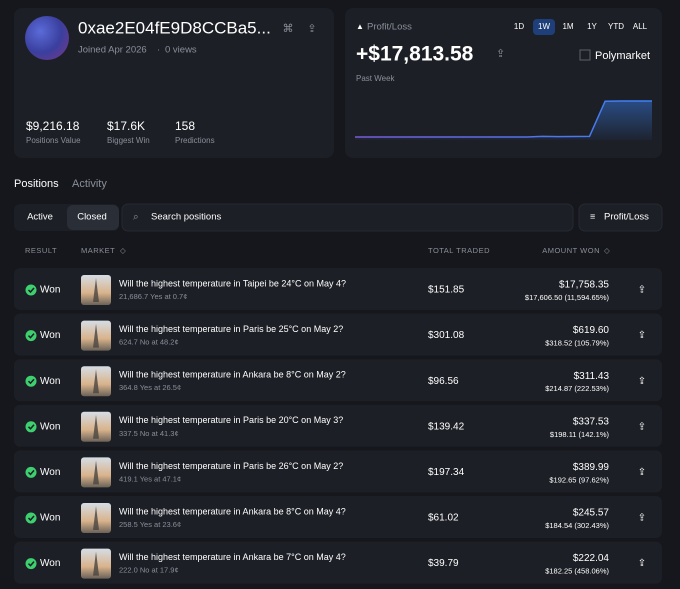  Describe the element at coordinates (89, 184) in the screenshot. I see `tab: Activity` at that location.